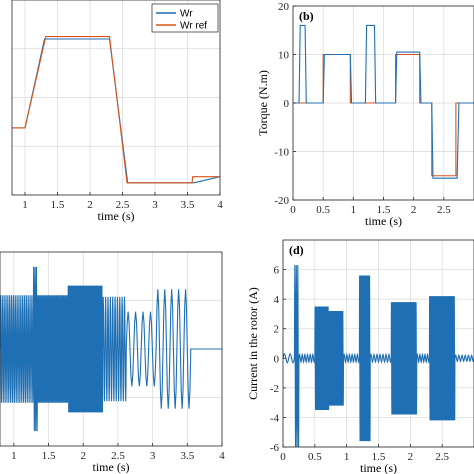  Describe the element at coordinates (277, 330) in the screenshot. I see `y-tick-label: 2` at that location.